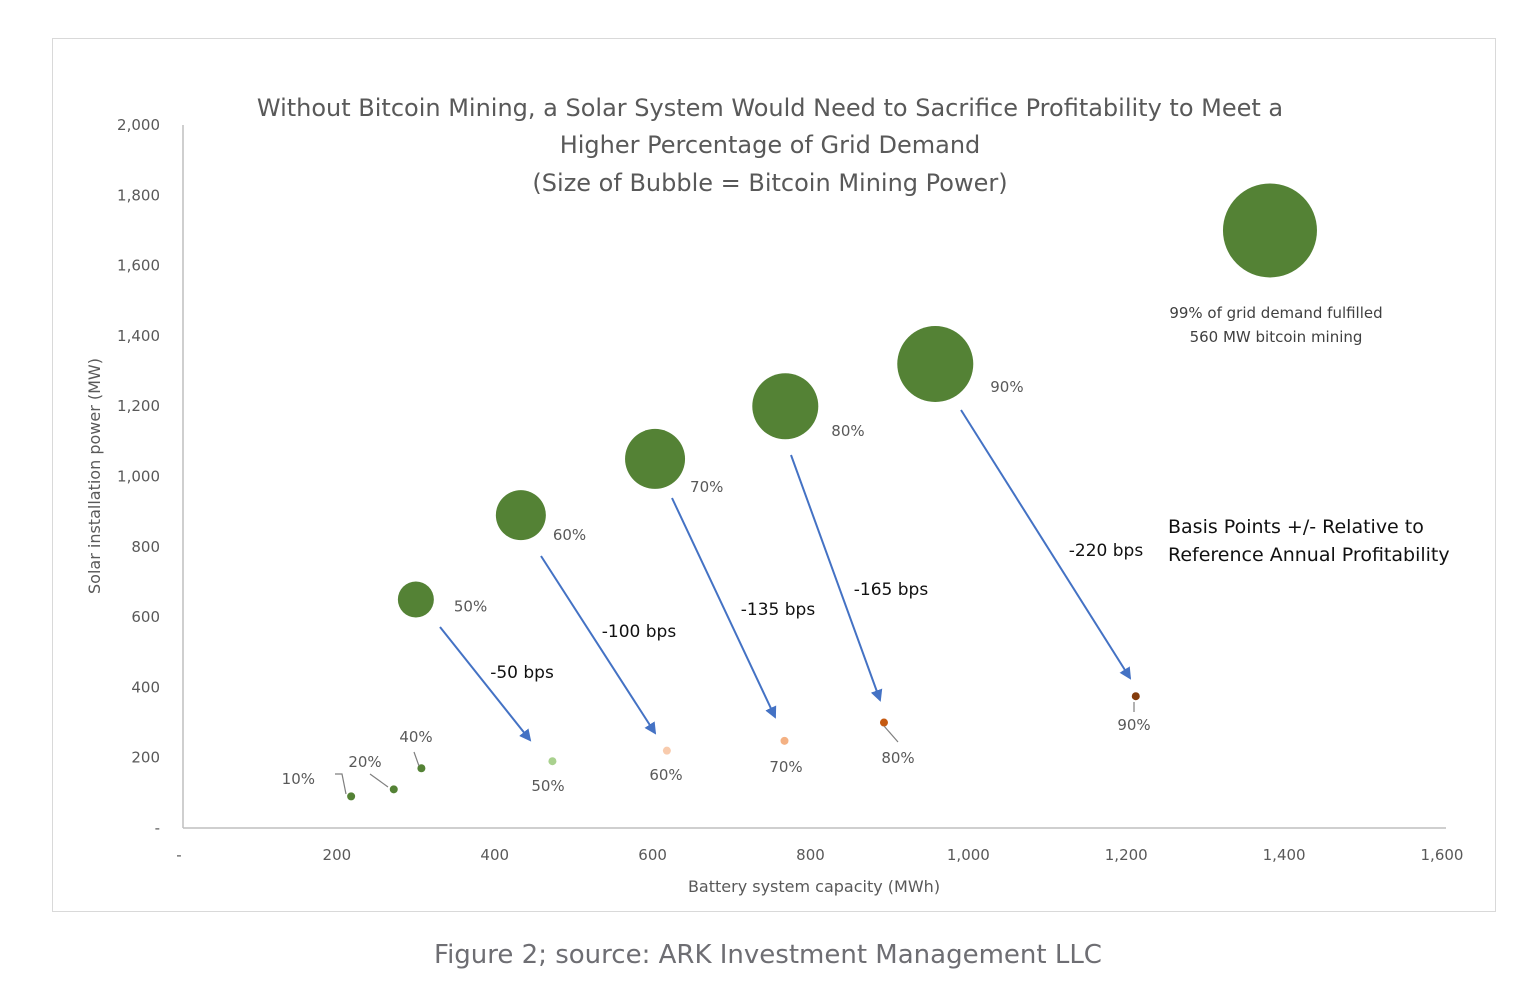  What do you see at coordinates (1442, 855) in the screenshot?
I see `x-tick-label: 1,600` at bounding box center [1442, 855].